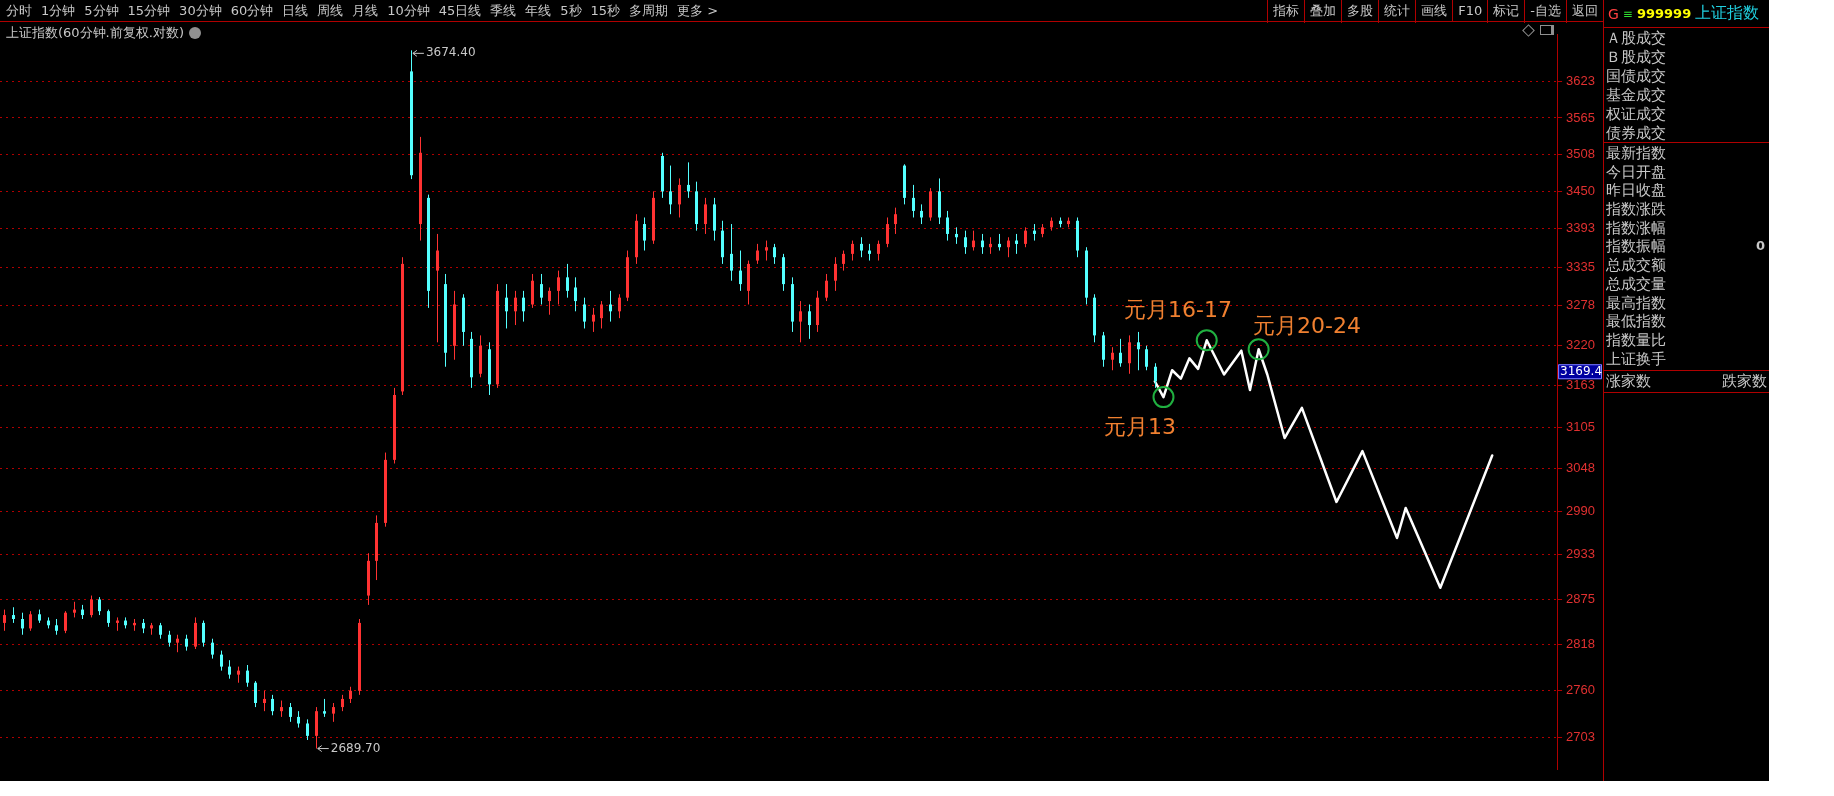 This screenshot has height=796, width=1834. Describe the element at coordinates (1580, 190) in the screenshot. I see `y-tick-label: 3450` at that location.